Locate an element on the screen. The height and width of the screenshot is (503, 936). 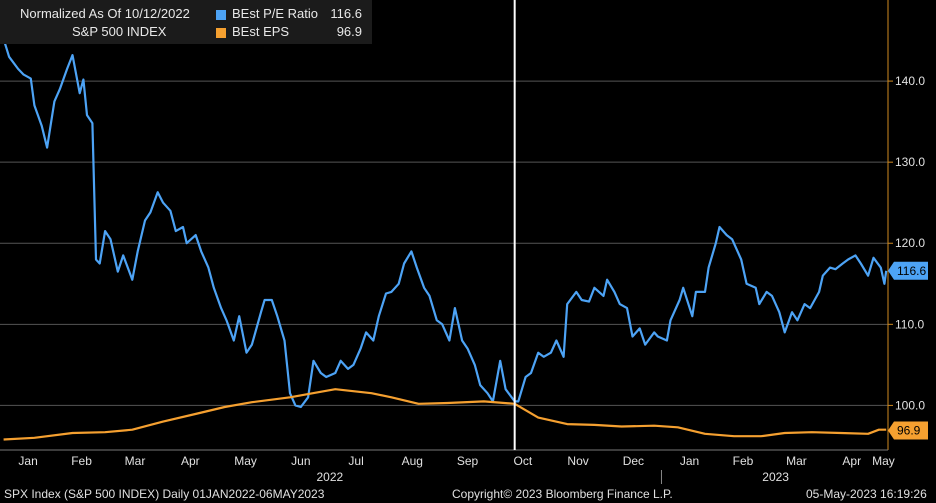
x-tick-label-4: May is located at coordinates (245, 461).